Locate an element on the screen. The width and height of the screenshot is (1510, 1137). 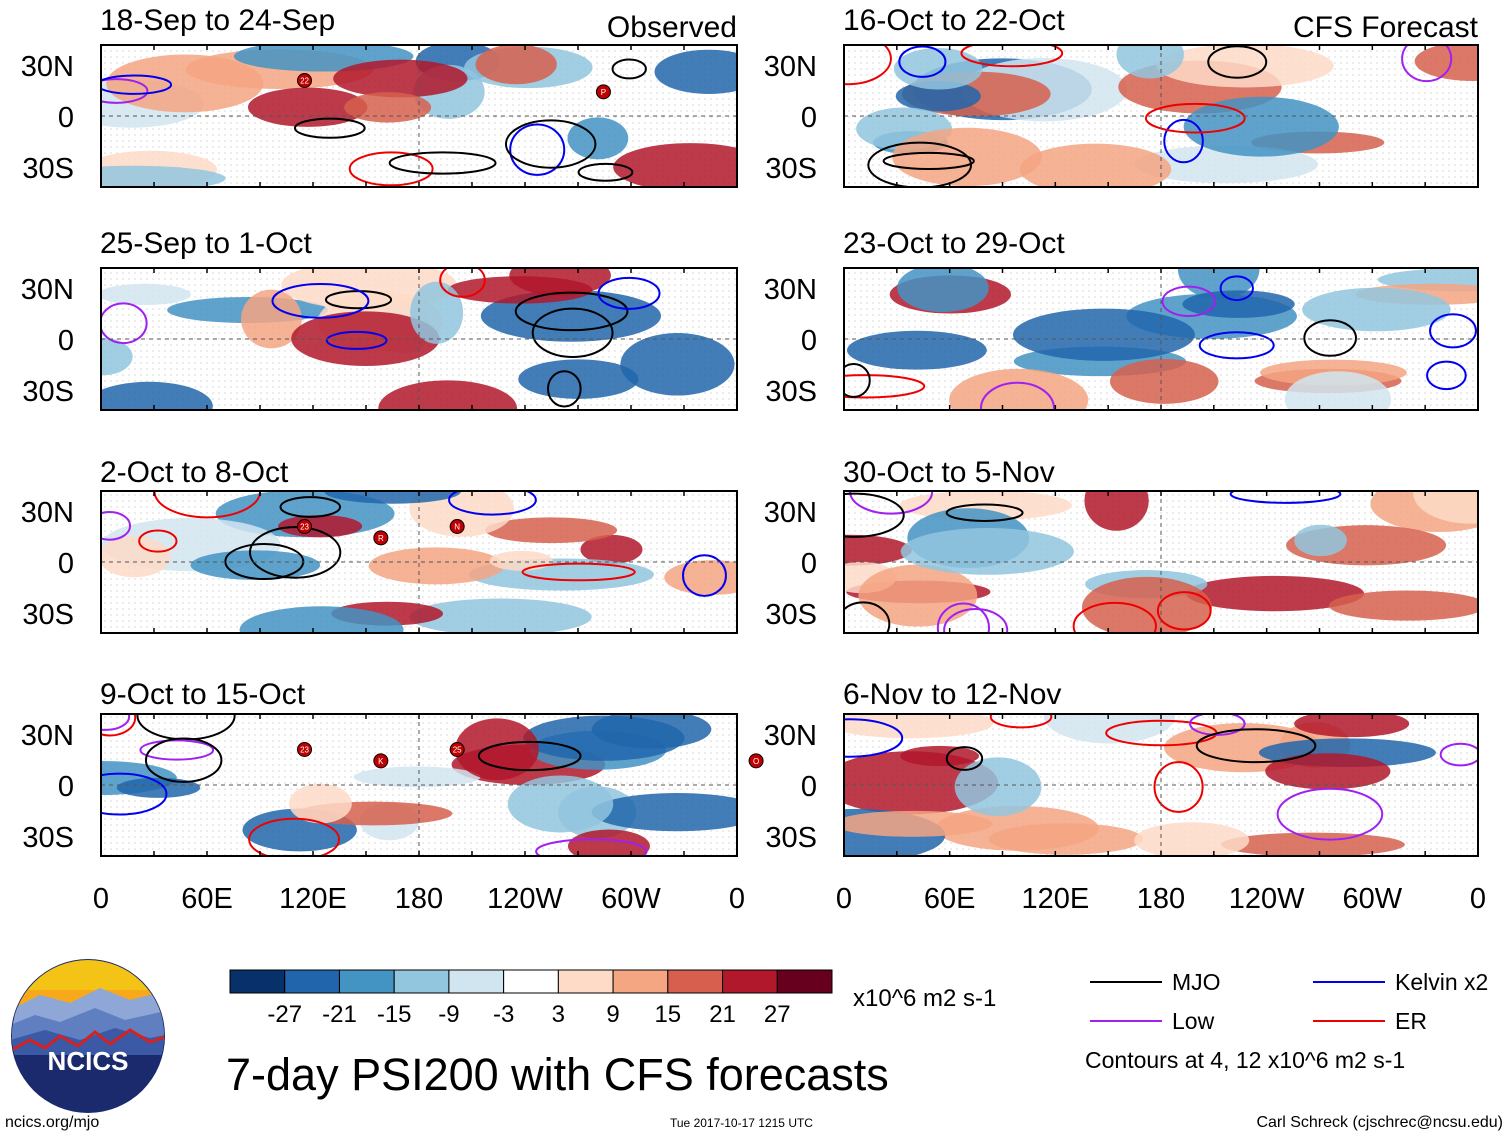
legend-label: ER is located at coordinates (1411, 1021).